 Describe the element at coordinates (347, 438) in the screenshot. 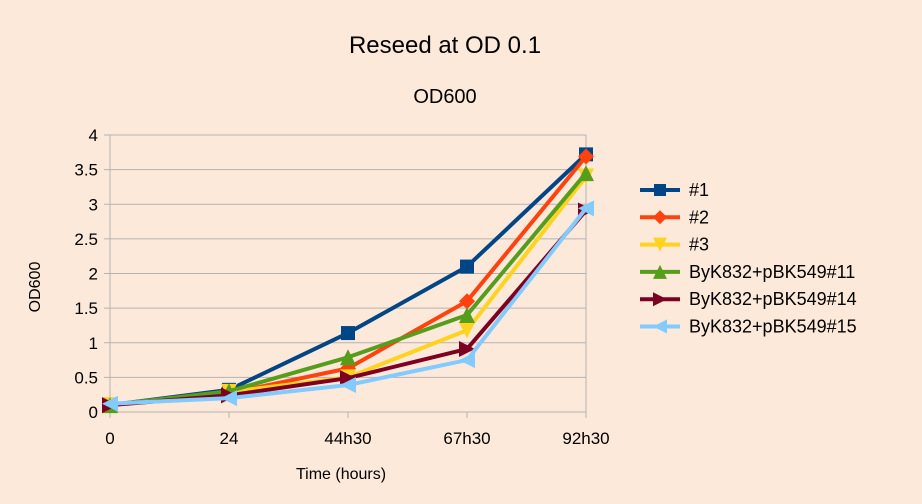

I see `x-tick-label: 44h30` at that location.